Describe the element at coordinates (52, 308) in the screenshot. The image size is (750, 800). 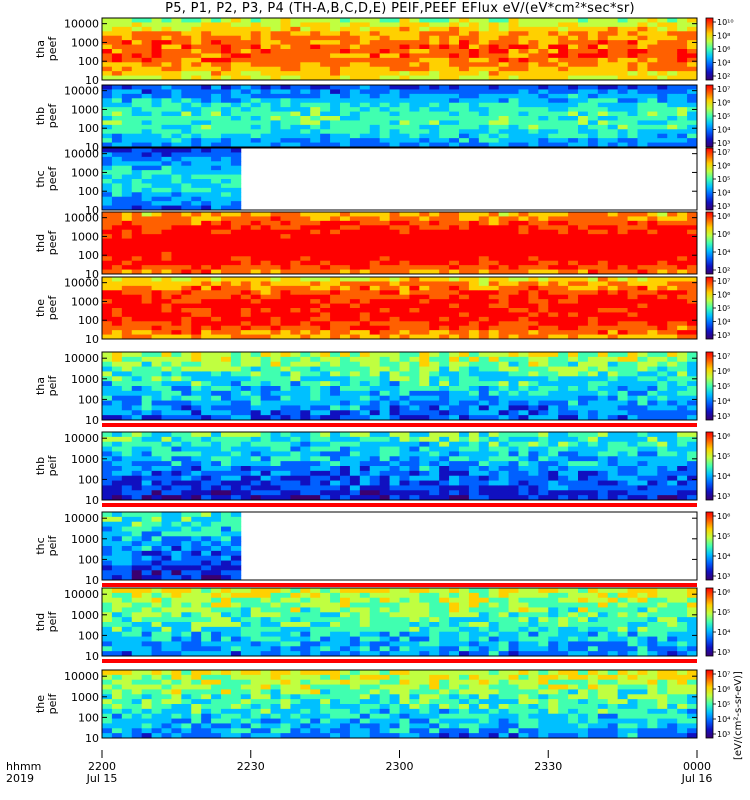
I see `y-axis-label: peef` at that location.